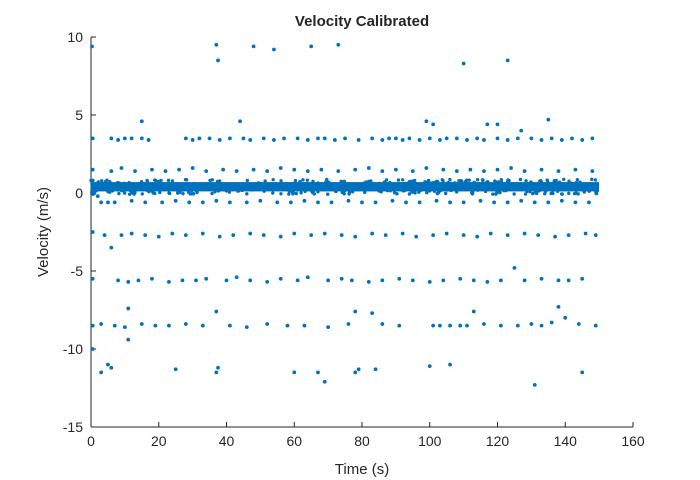 This screenshot has height=480, width=700. Describe the element at coordinates (79, 115) in the screenshot. I see `y-tick-label: 5` at that location.